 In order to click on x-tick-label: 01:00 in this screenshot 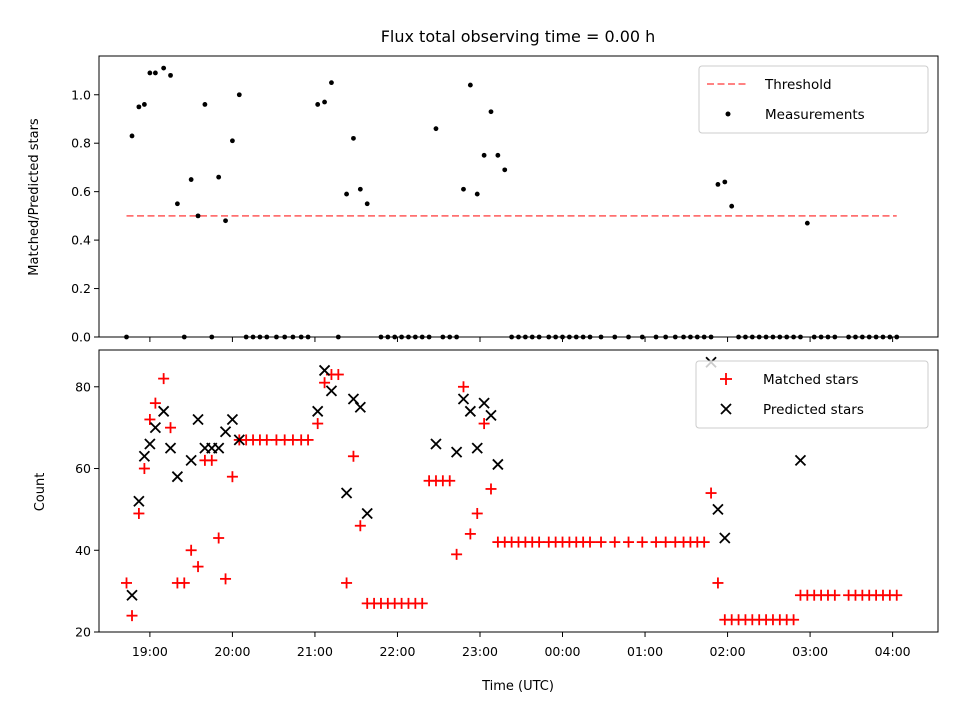, I will do `click(645, 651)`.